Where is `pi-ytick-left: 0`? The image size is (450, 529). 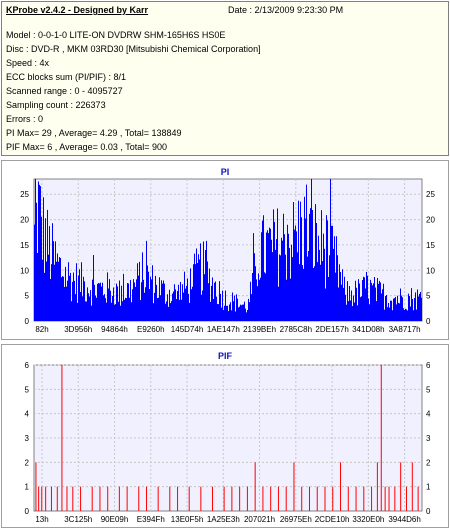 pi-ytick-left: 0 is located at coordinates (27, 321).